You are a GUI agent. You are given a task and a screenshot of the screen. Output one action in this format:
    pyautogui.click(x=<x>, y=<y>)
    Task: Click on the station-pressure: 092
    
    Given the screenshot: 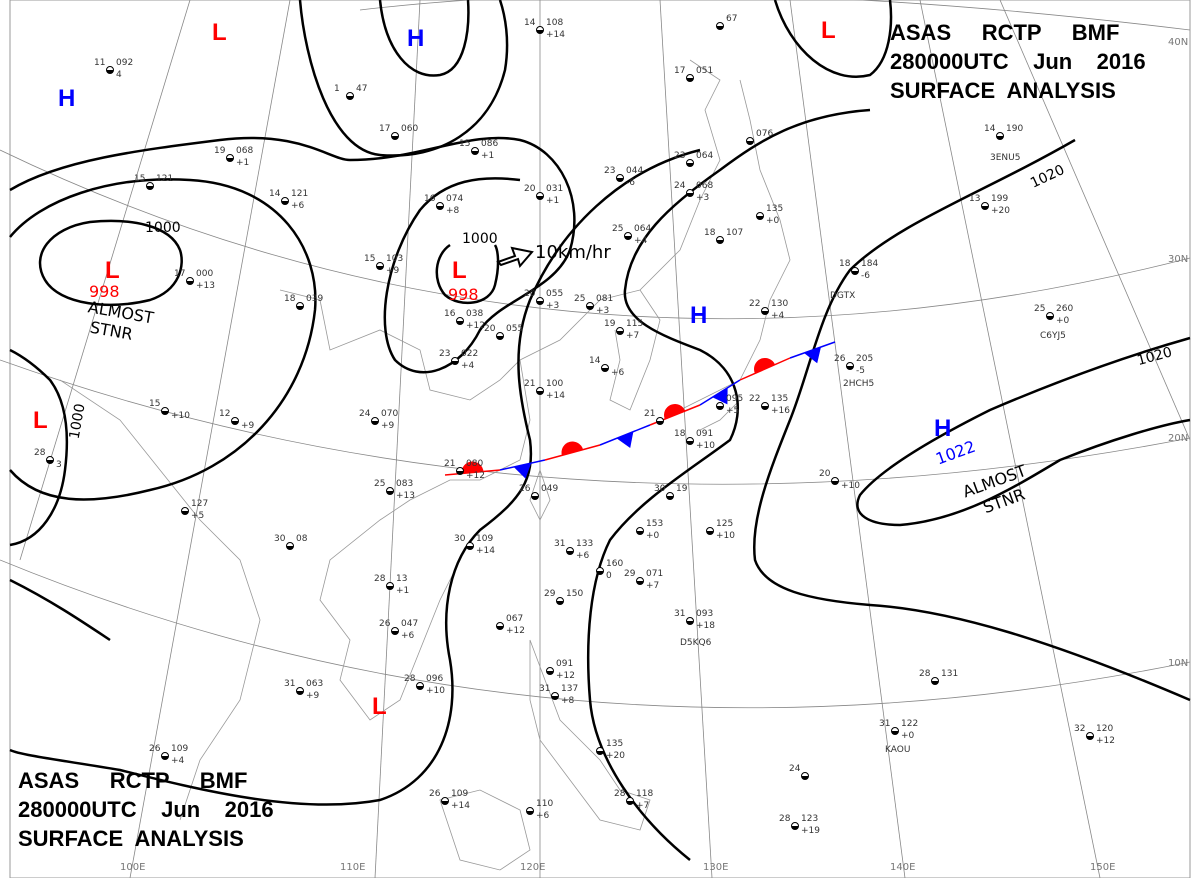 What is the action you would take?
    pyautogui.click(x=124, y=63)
    